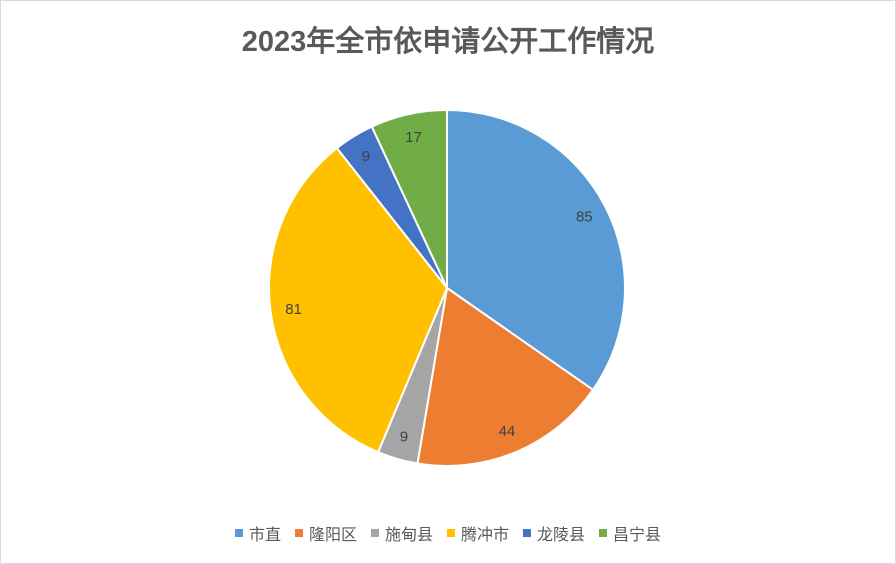  Describe the element at coordinates (413, 137) in the screenshot. I see `data-label-5: 17` at that location.